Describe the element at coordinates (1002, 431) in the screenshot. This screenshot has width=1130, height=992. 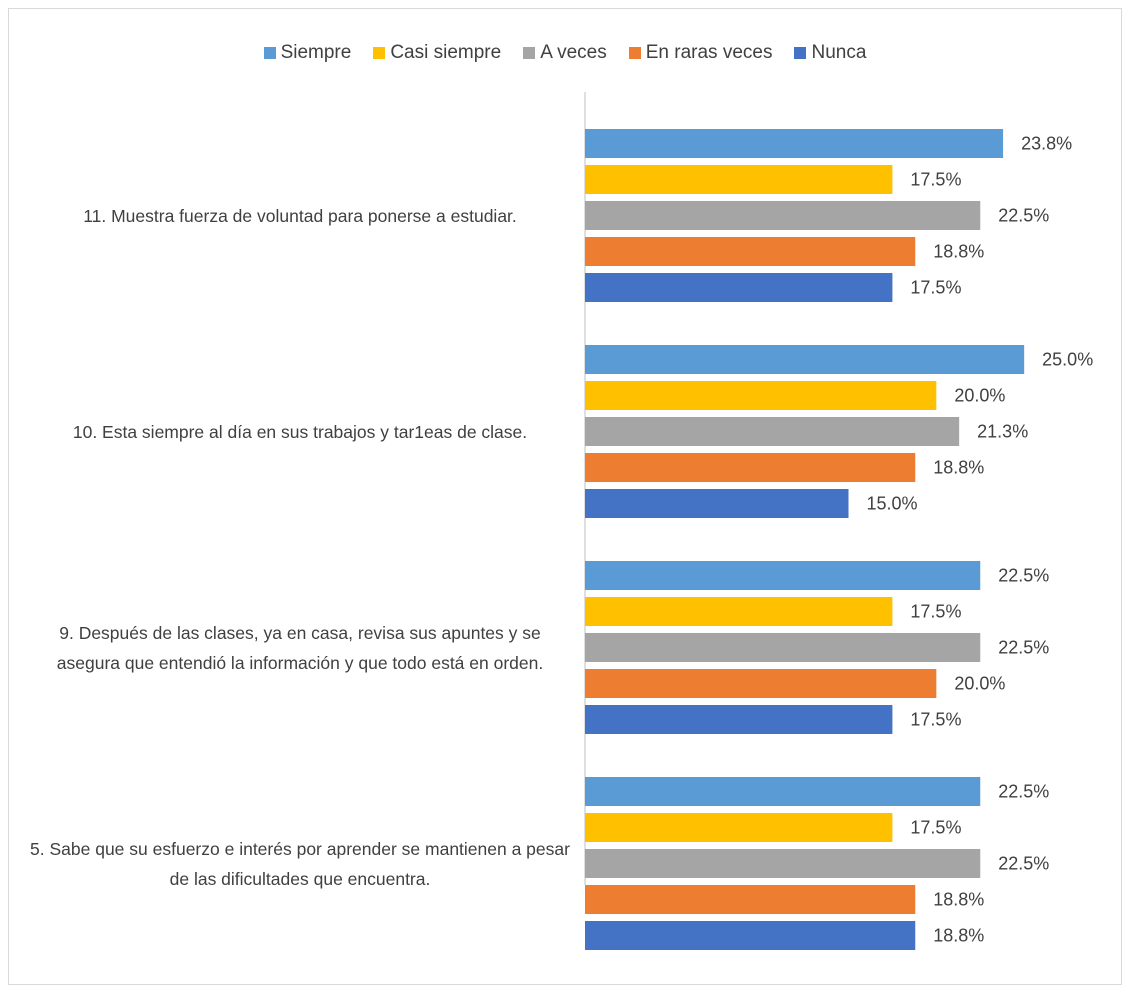
I see `data-label: 21.3%` at that location.